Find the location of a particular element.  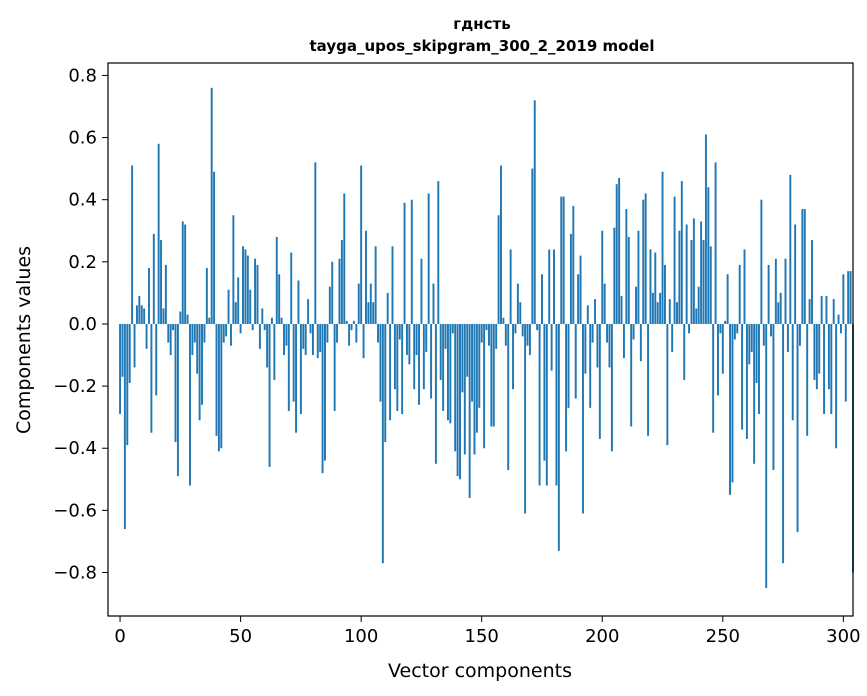

y-tick-label: 0.6 is located at coordinates (82, 138).